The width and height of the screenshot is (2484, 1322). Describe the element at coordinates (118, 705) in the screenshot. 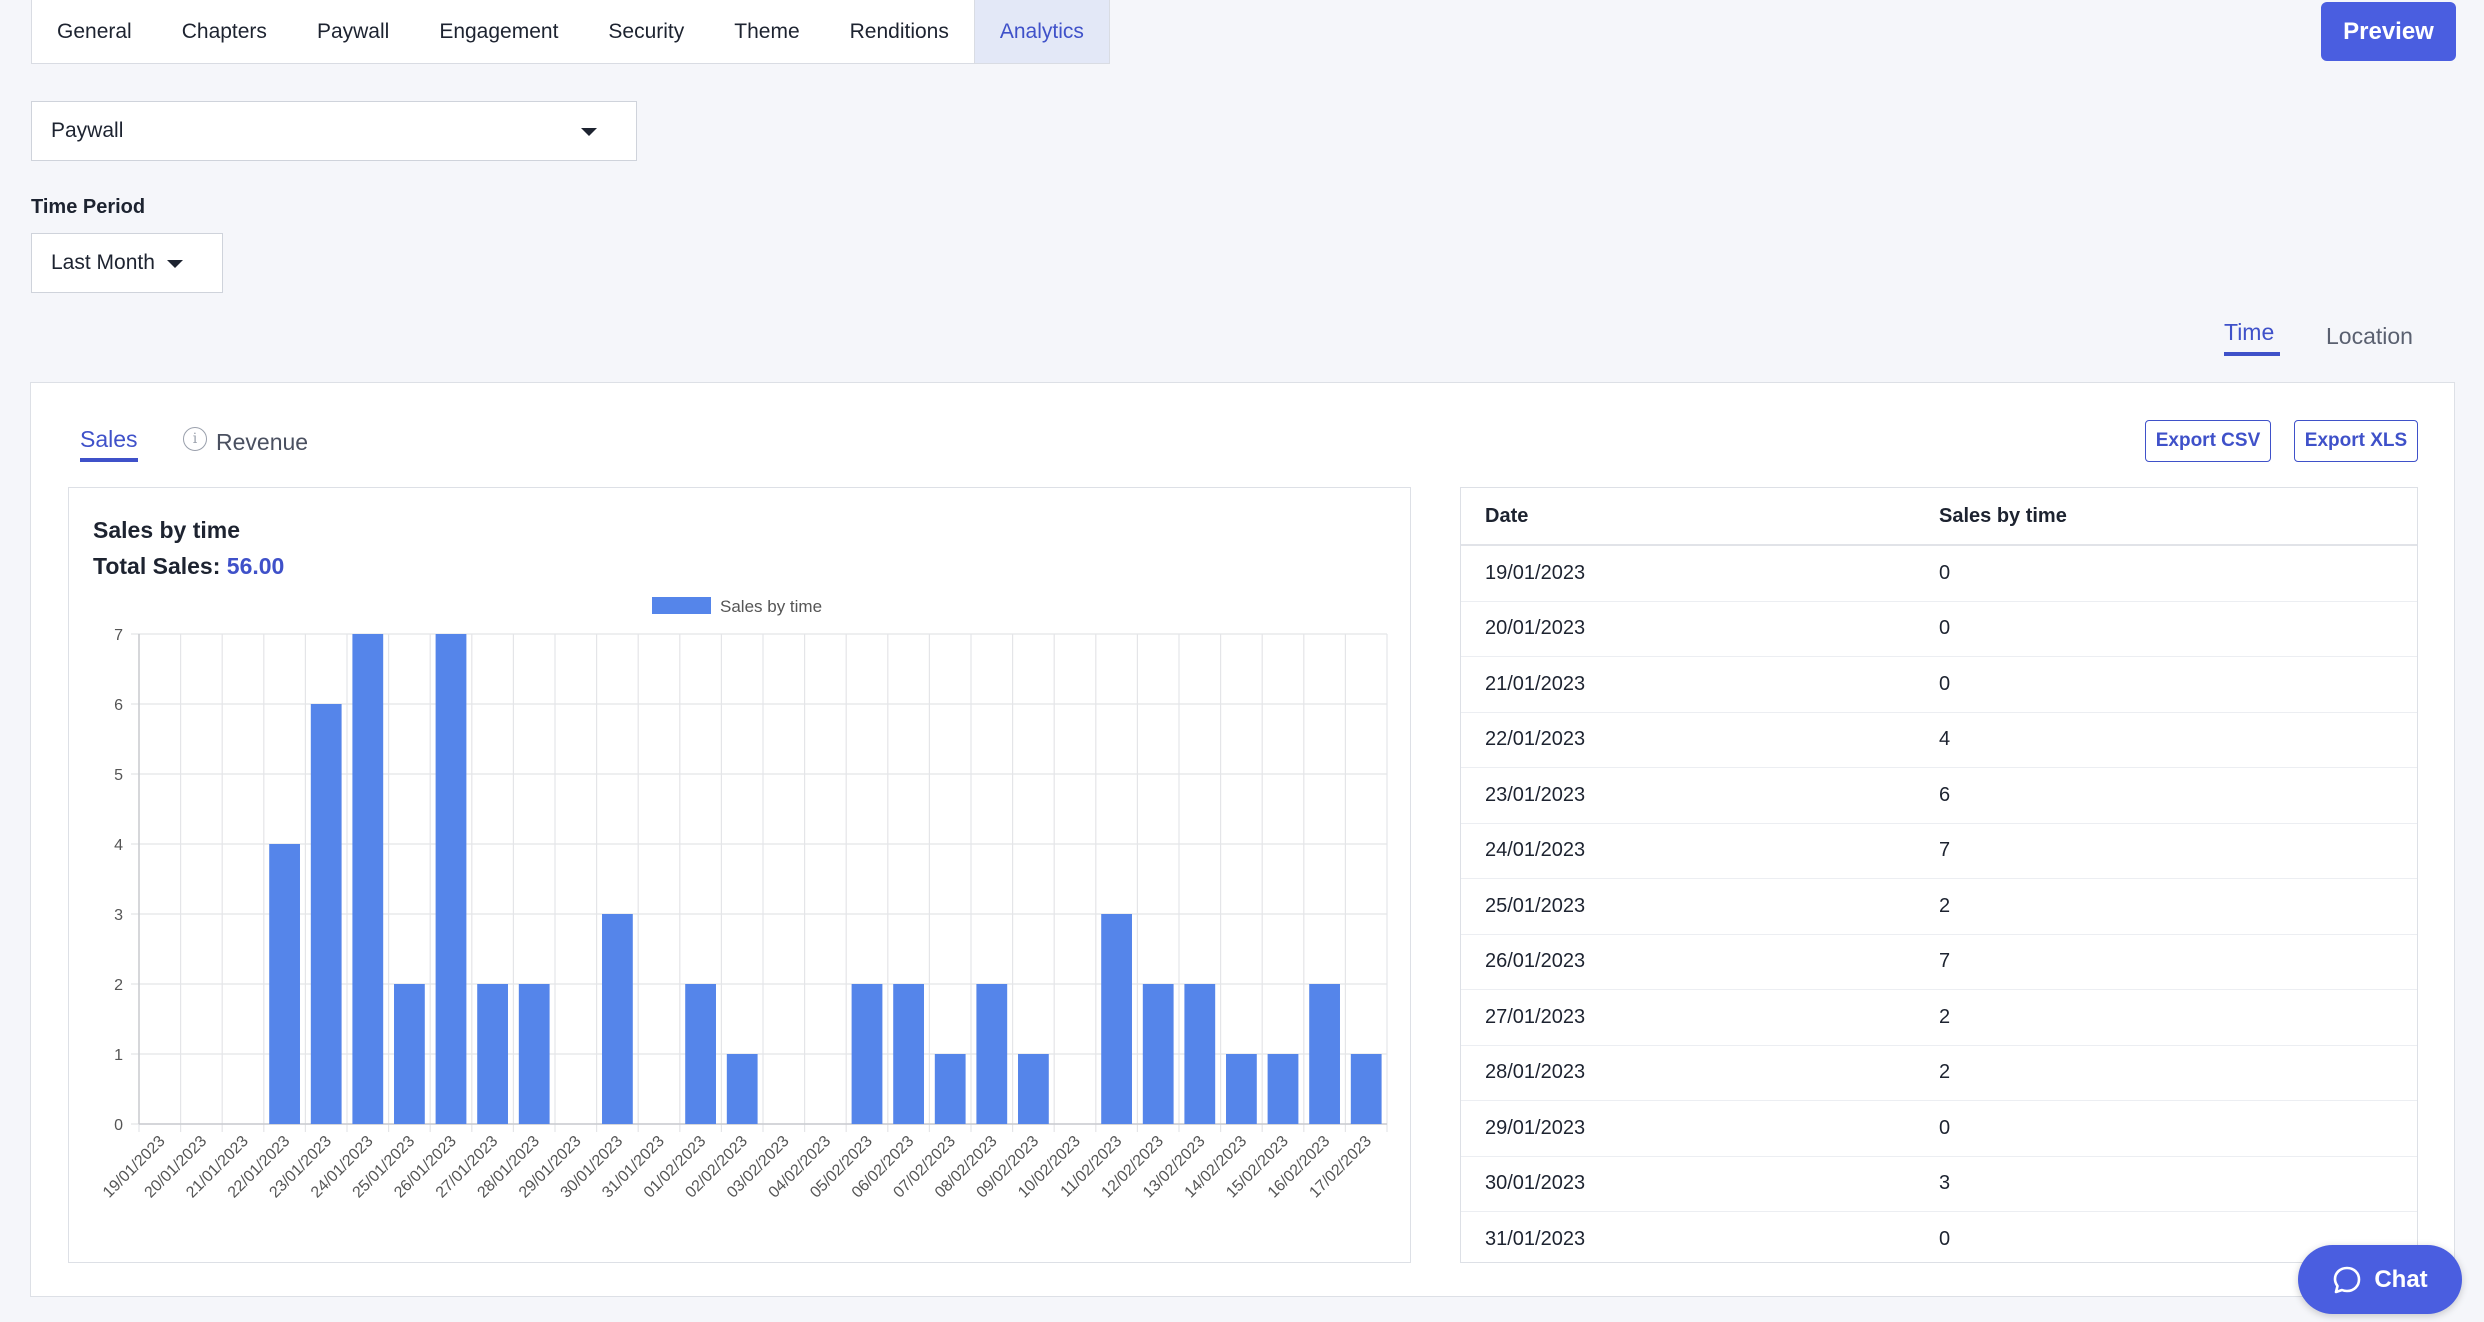

I see `y-tick-label: 6` at that location.